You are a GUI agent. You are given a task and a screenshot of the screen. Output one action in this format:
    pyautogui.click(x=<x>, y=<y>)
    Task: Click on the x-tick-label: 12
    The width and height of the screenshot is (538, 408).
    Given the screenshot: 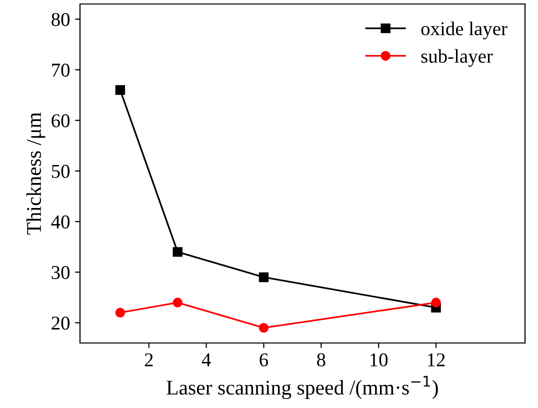 What is the action you would take?
    pyautogui.click(x=436, y=359)
    